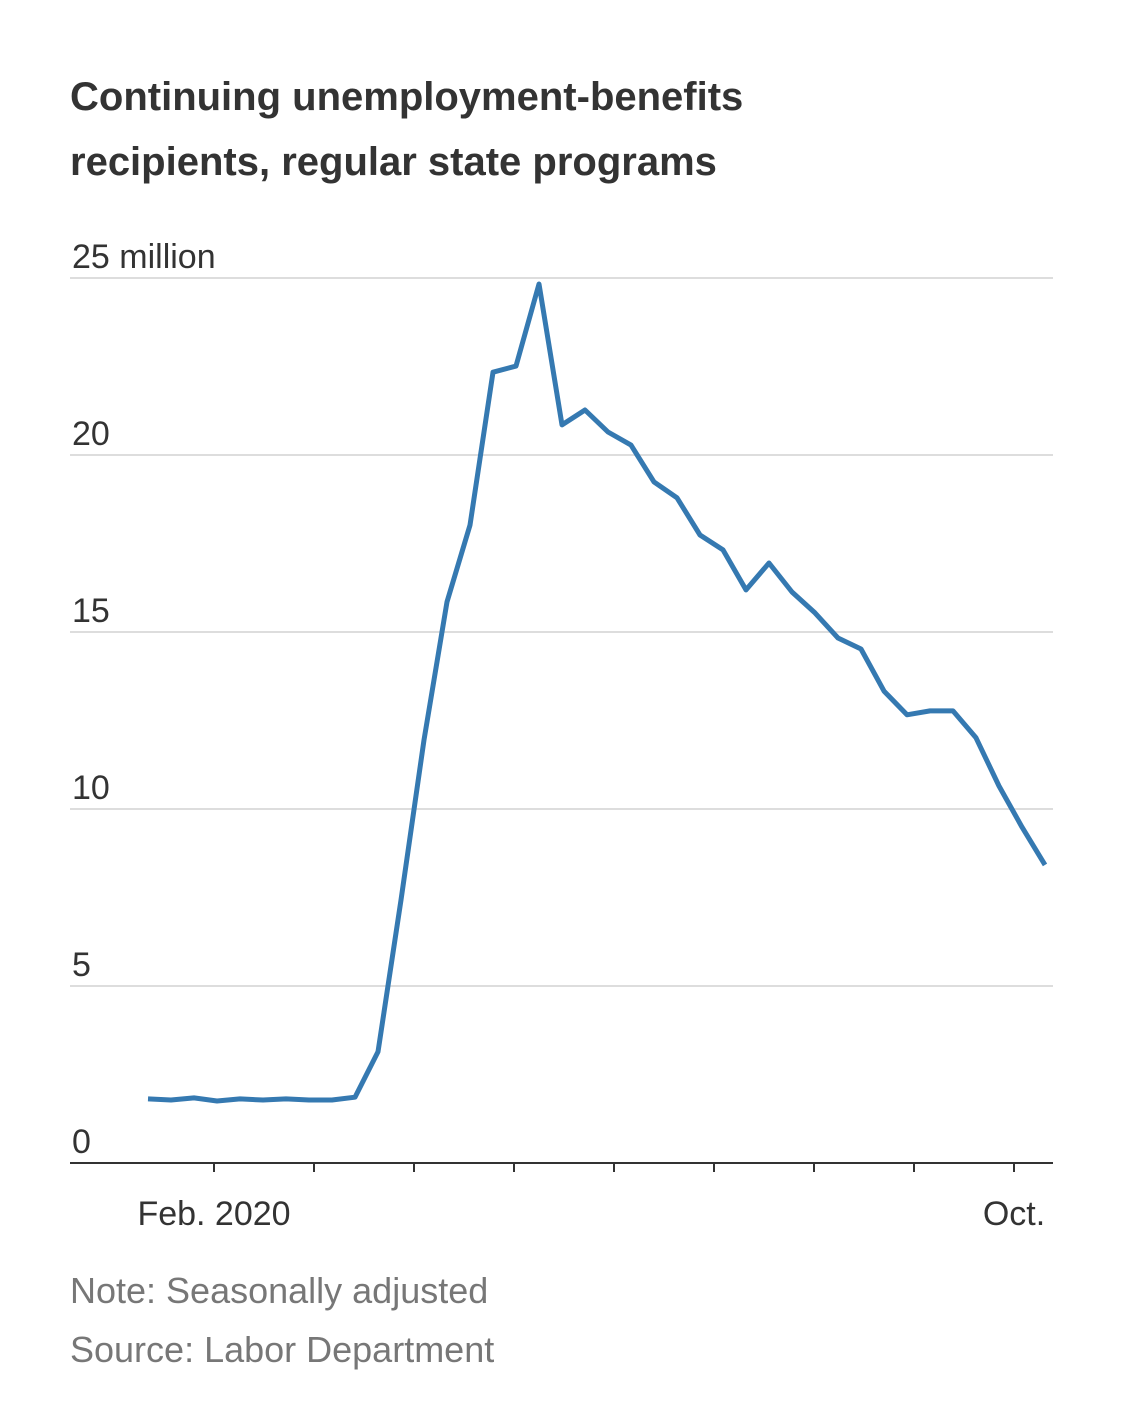  Describe the element at coordinates (91, 434) in the screenshot. I see `y-tick-label: 20` at that location.